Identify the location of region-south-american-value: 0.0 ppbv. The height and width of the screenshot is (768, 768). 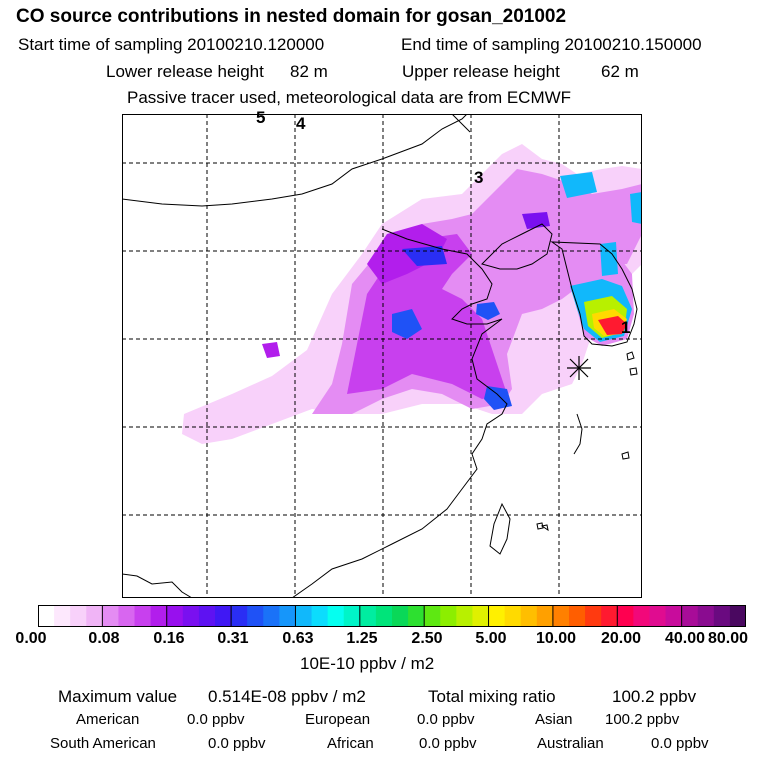
(237, 743).